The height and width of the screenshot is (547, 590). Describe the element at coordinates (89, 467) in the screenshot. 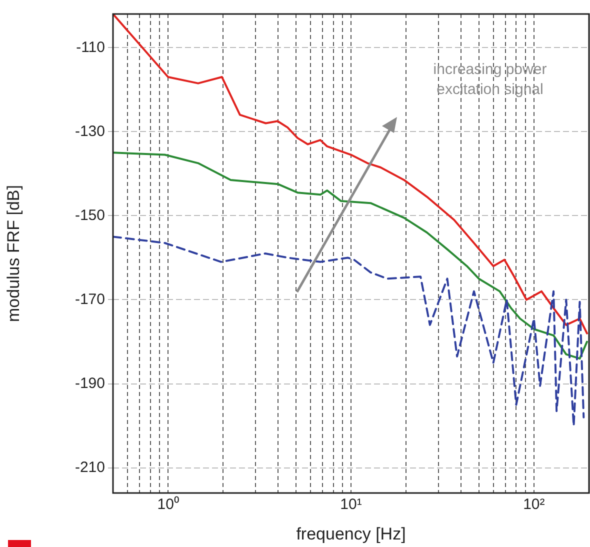

I see `y-tick-label: -210` at that location.